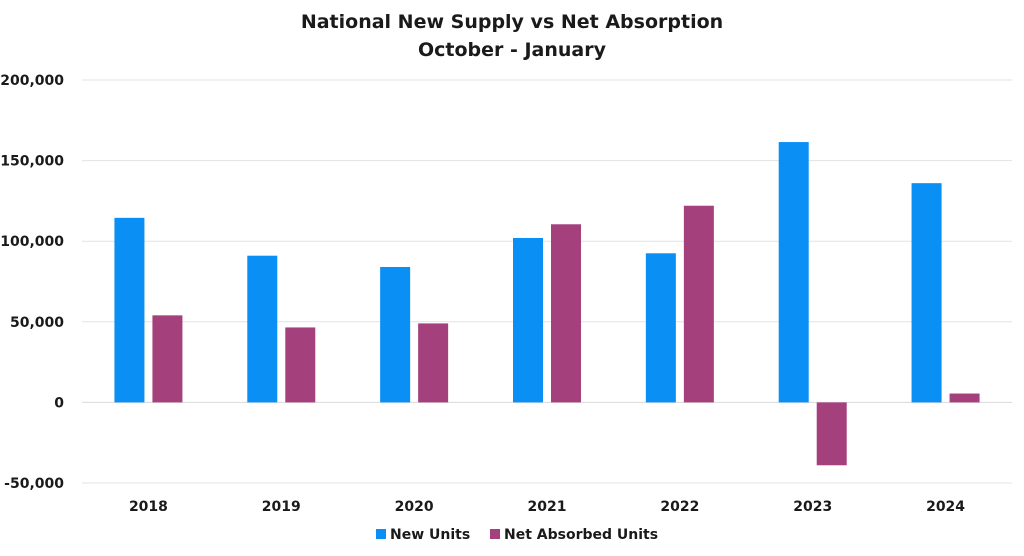 The image size is (1024, 556). What do you see at coordinates (34, 484) in the screenshot?
I see `y-tick-label: -50,000` at bounding box center [34, 484].